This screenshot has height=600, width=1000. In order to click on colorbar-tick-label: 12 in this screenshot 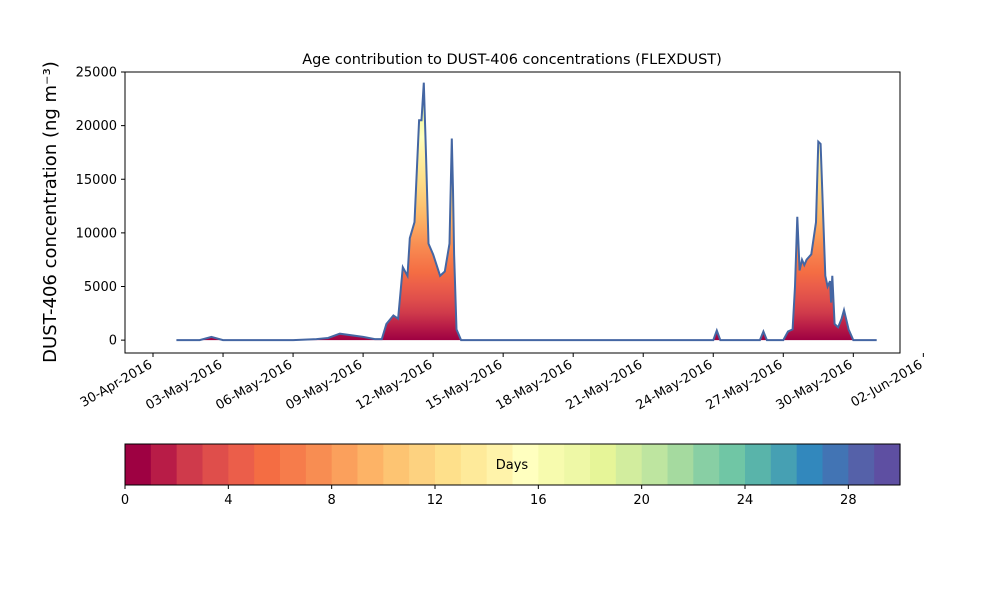, I will do `click(435, 500)`.